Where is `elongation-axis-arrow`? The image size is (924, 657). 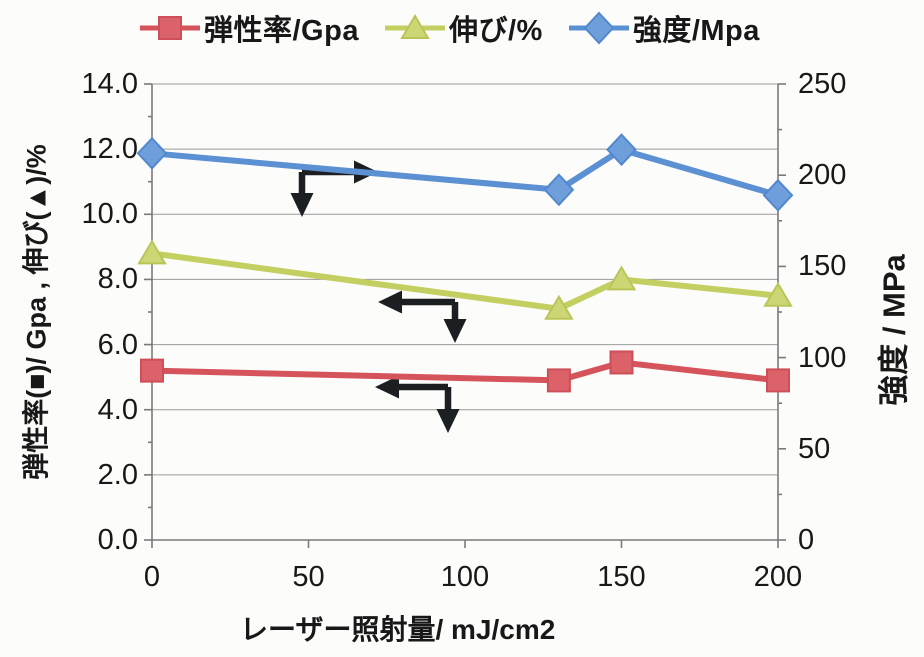 elongation-axis-arrow is located at coordinates (422, 316).